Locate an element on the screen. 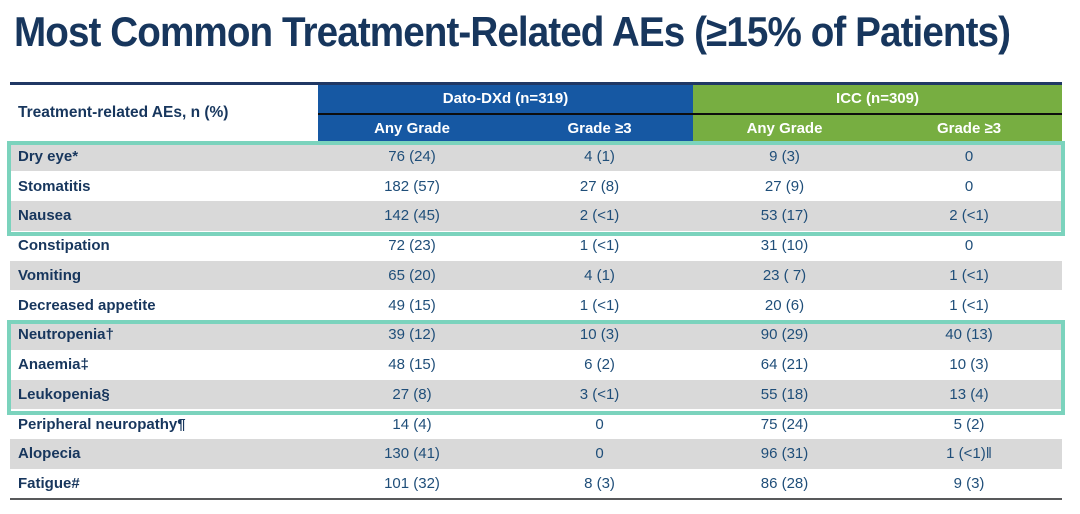  cell-value: 1 (<1)‖ is located at coordinates (969, 454).